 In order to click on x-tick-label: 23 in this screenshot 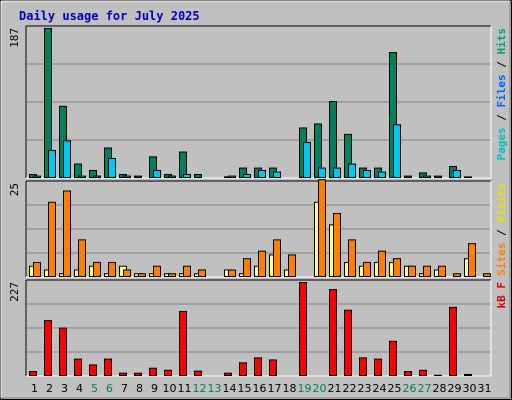, I will do `click(365, 388)`.